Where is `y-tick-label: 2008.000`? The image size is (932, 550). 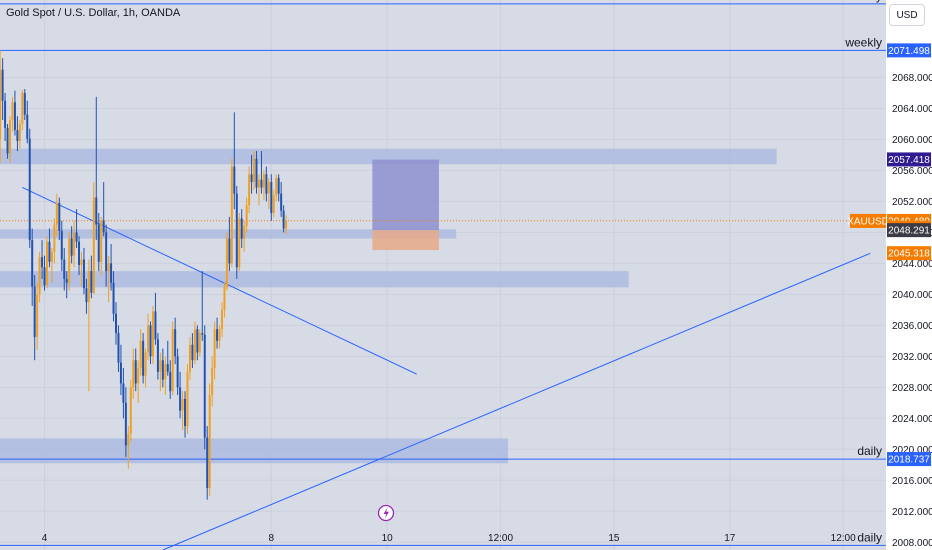 y-tick-label: 2008.000 is located at coordinates (912, 543).